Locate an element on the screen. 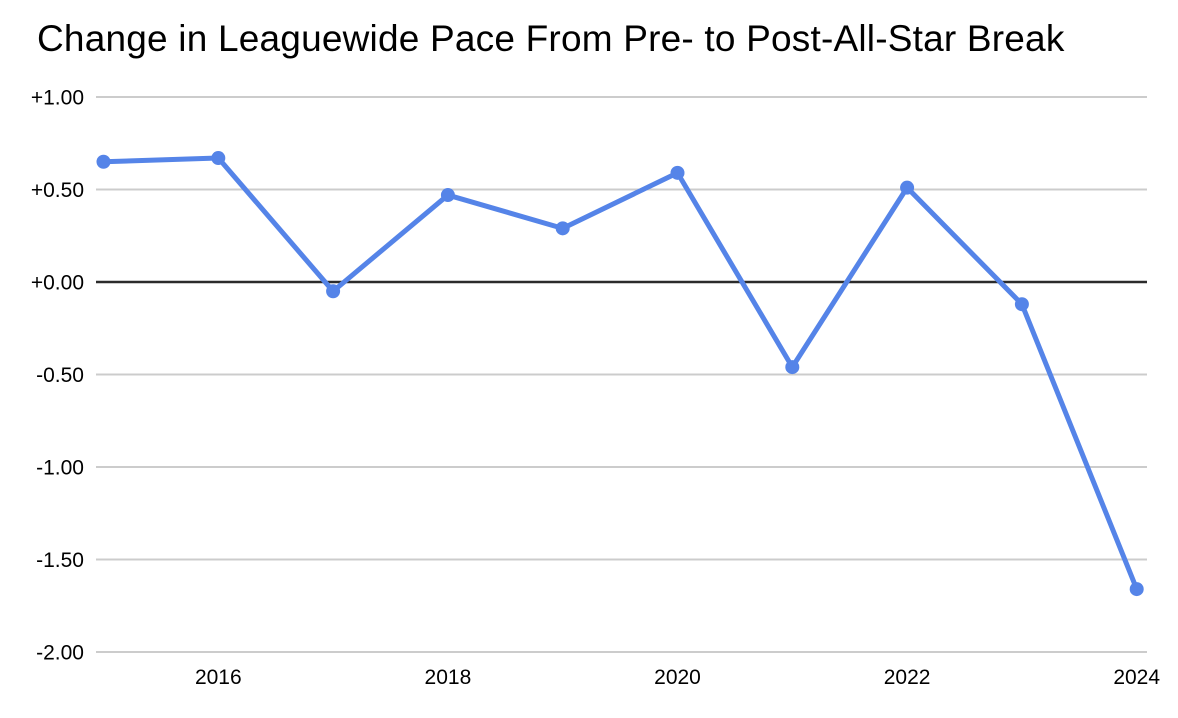 The image size is (1178, 718). y-tick-label: +1.00 is located at coordinates (57, 98).